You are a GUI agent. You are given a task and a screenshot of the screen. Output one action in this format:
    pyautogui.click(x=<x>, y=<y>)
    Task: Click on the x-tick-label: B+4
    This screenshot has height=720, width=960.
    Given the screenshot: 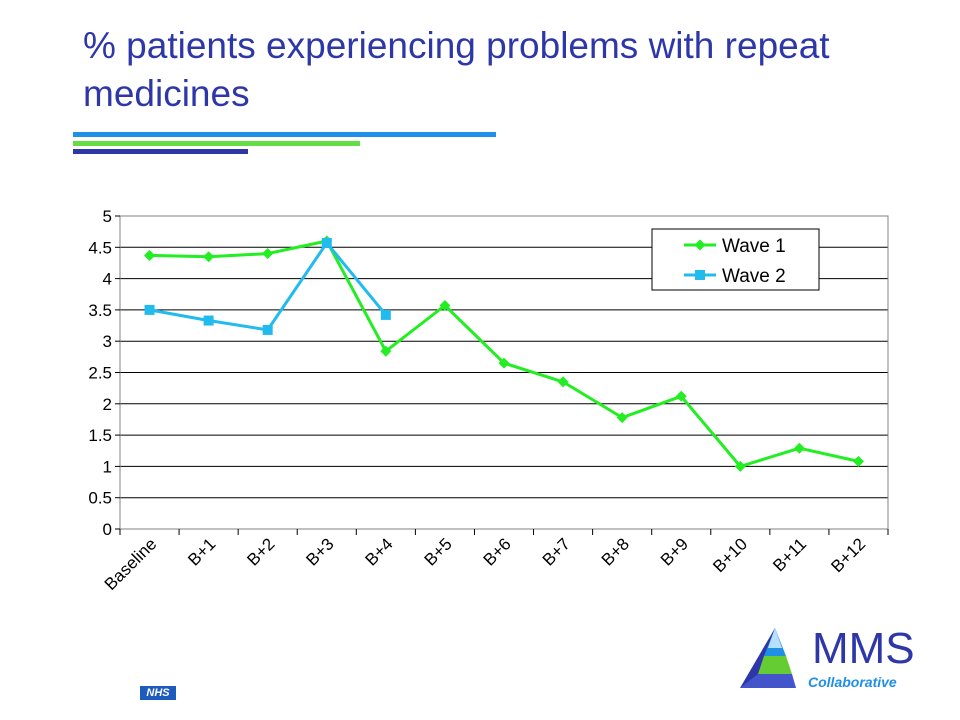 What is the action you would take?
    pyautogui.click(x=379, y=551)
    